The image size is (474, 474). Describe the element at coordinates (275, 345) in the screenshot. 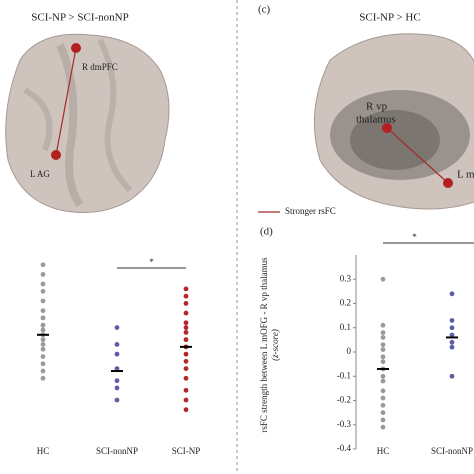

I see `y-axis-label: (z-score)` at that location.